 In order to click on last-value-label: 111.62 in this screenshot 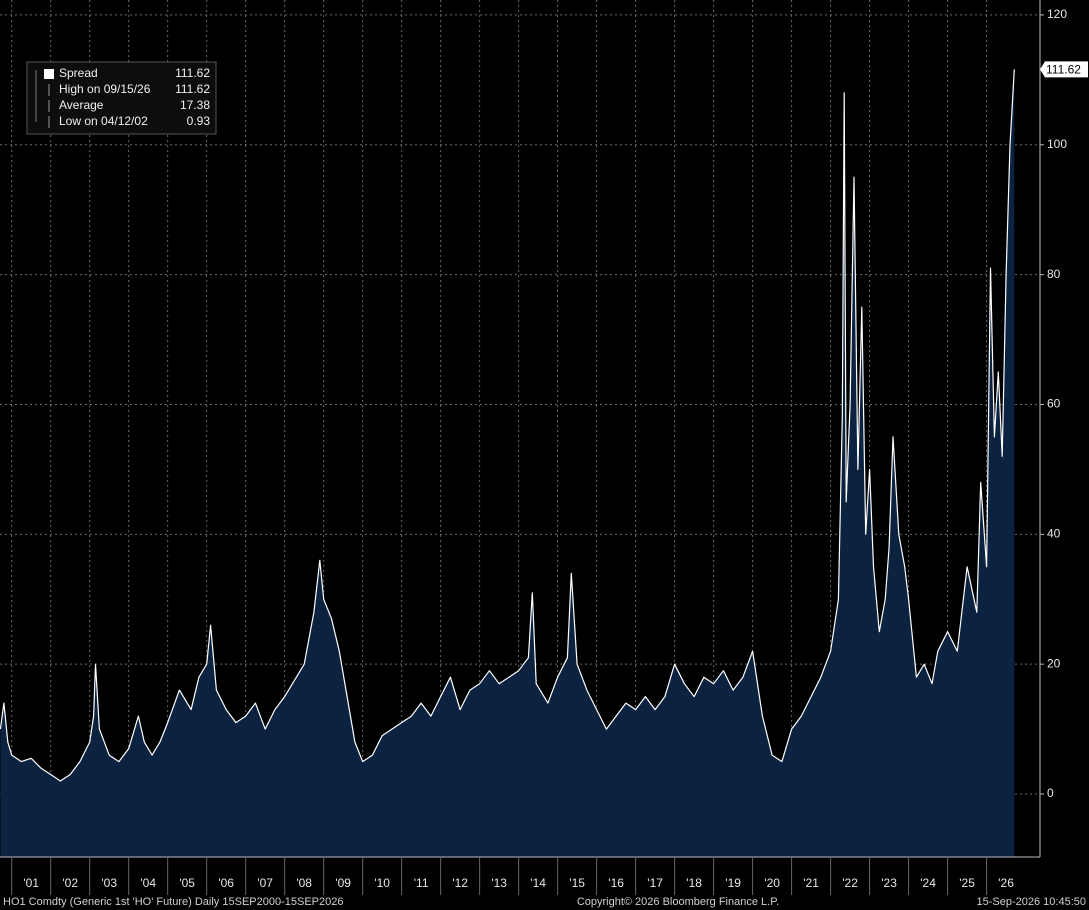, I will do `click(1063, 70)`.